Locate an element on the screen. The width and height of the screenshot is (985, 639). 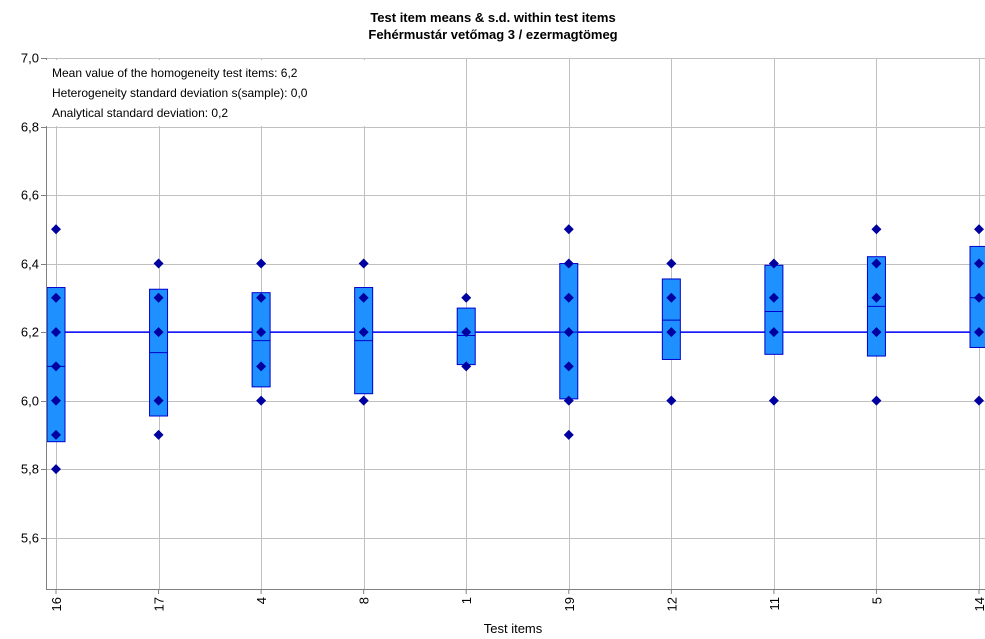
y-tick-label: 7,0 is located at coordinates (30, 58).